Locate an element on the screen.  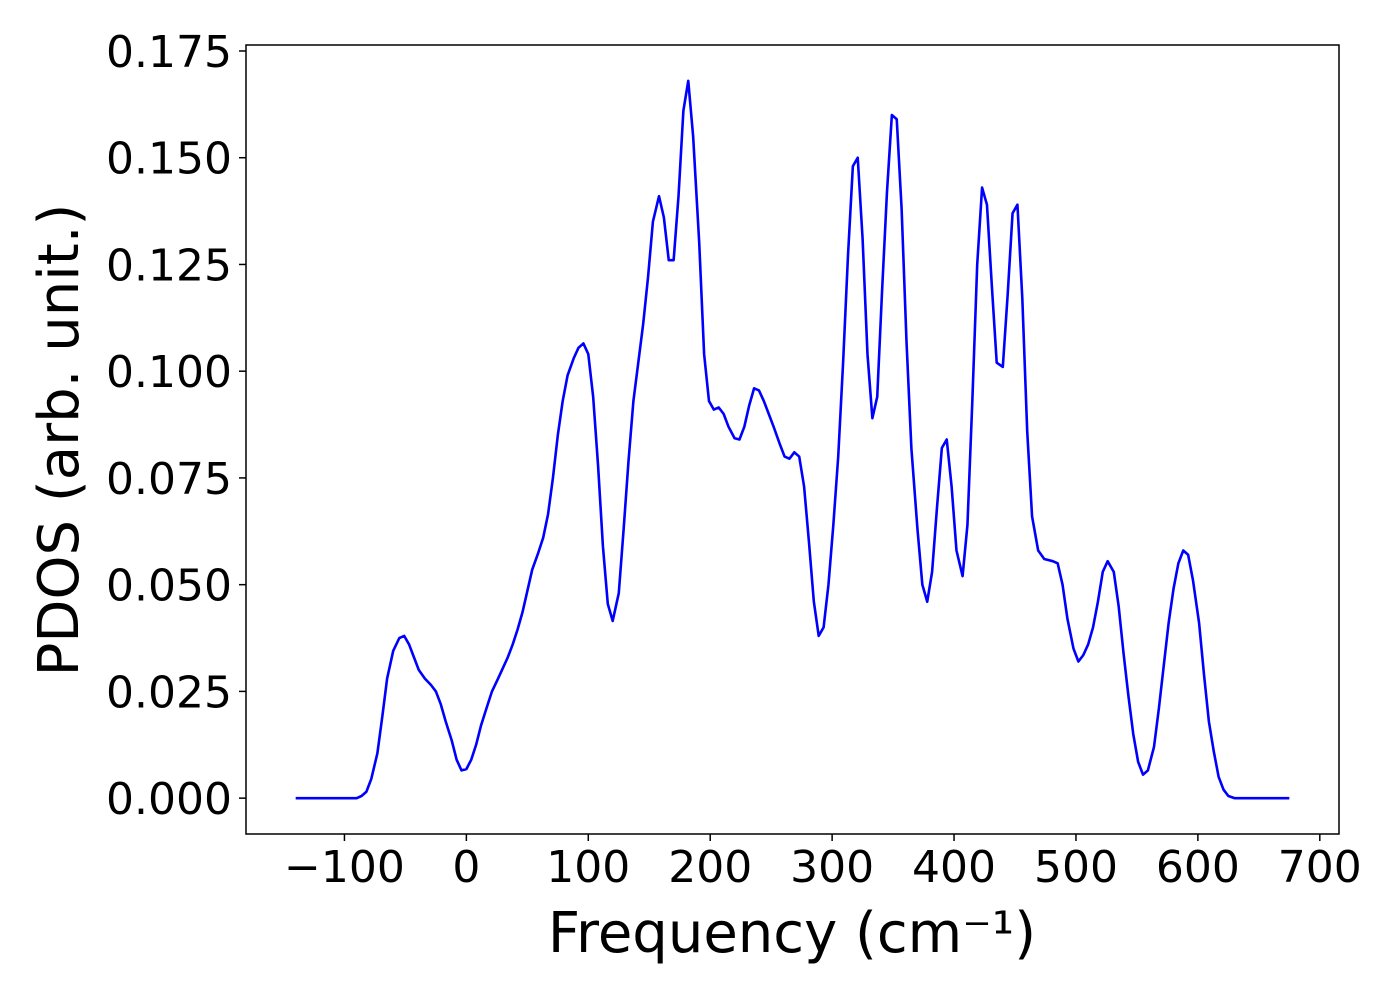
y-tick-label: 0.175 is located at coordinates (169, 52).